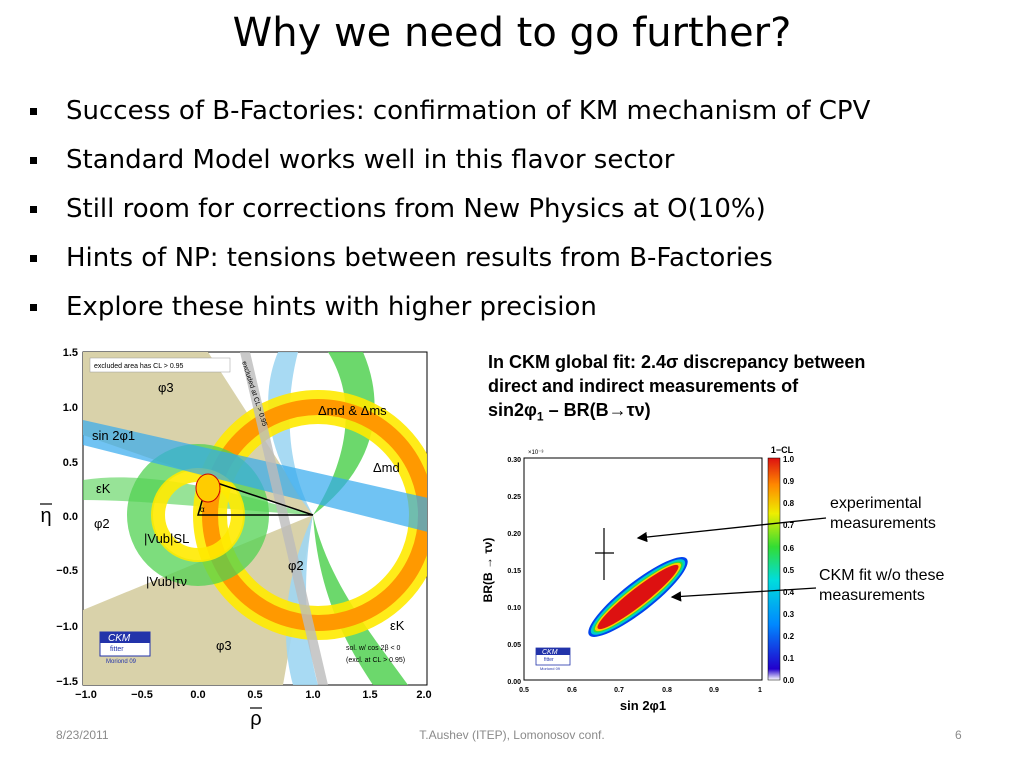 The image size is (1024, 768). I want to click on y-tick: −0.5, so click(67, 571).